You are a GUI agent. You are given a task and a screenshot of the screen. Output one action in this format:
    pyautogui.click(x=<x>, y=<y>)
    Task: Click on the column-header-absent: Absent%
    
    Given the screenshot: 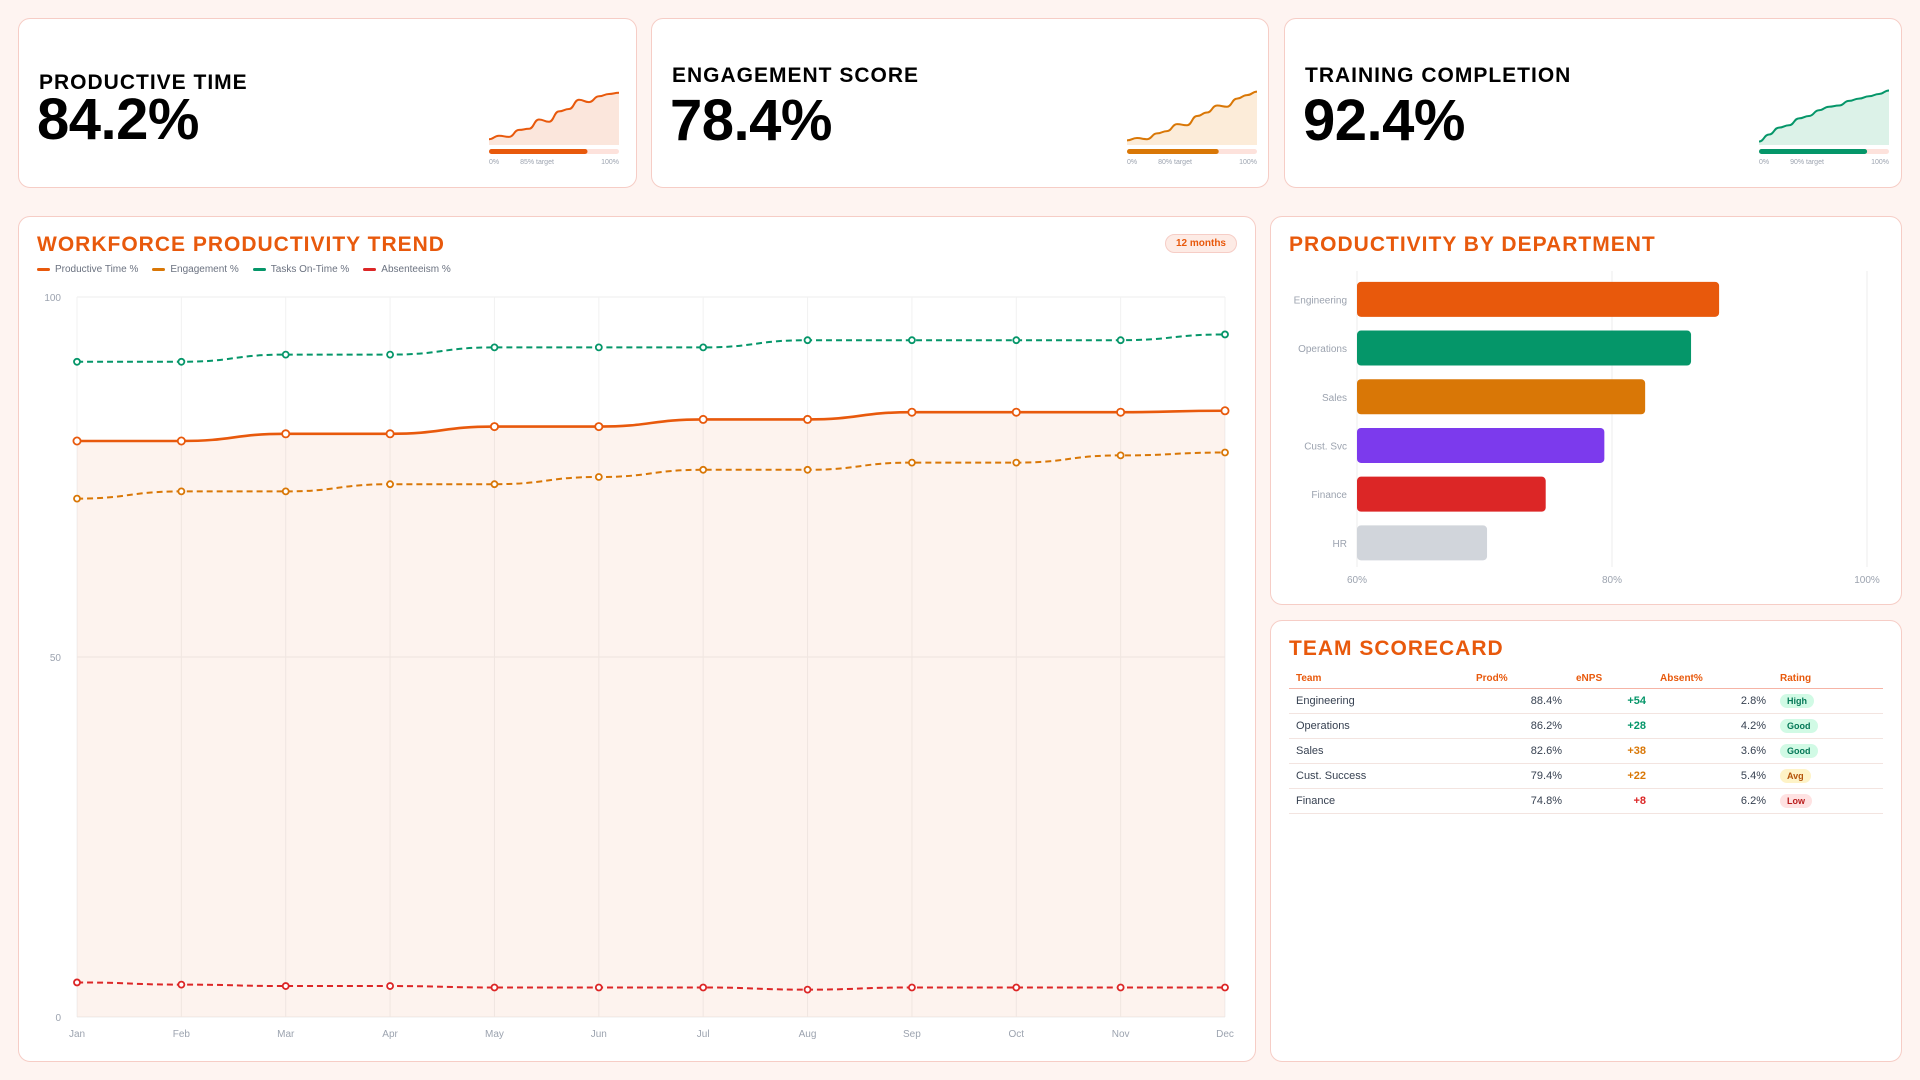 What is the action you would take?
    pyautogui.click(x=1713, y=679)
    